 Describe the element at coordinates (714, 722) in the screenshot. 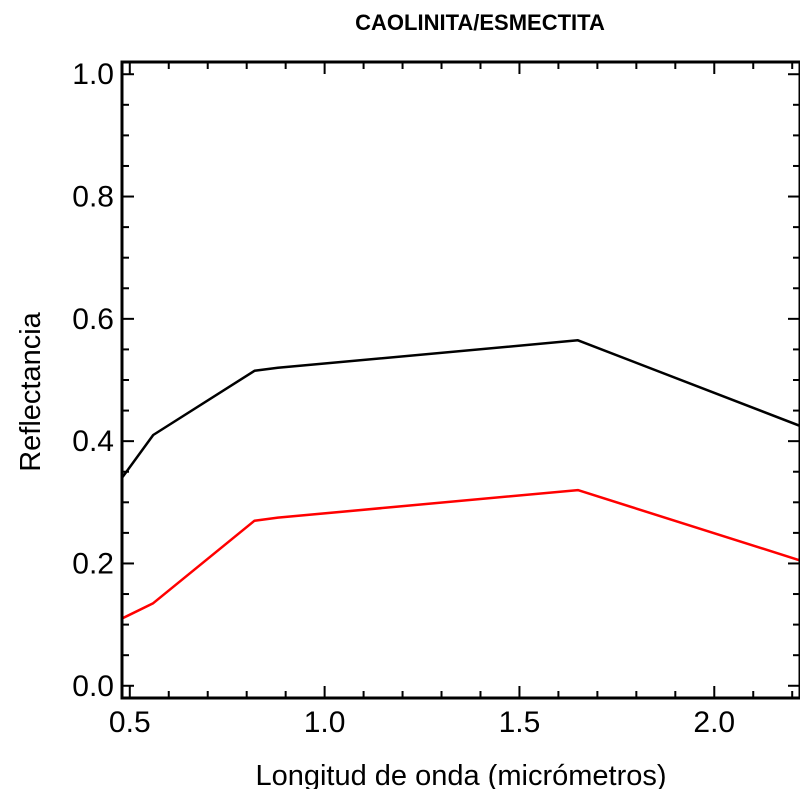

I see `x-tick-label: 2.0` at that location.